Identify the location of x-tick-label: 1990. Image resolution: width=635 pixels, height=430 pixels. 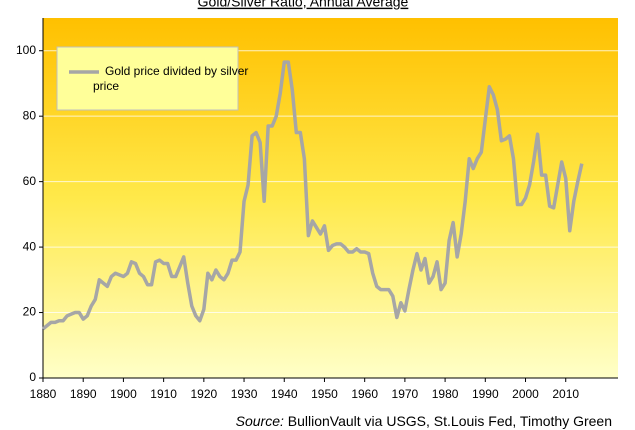
(485, 394).